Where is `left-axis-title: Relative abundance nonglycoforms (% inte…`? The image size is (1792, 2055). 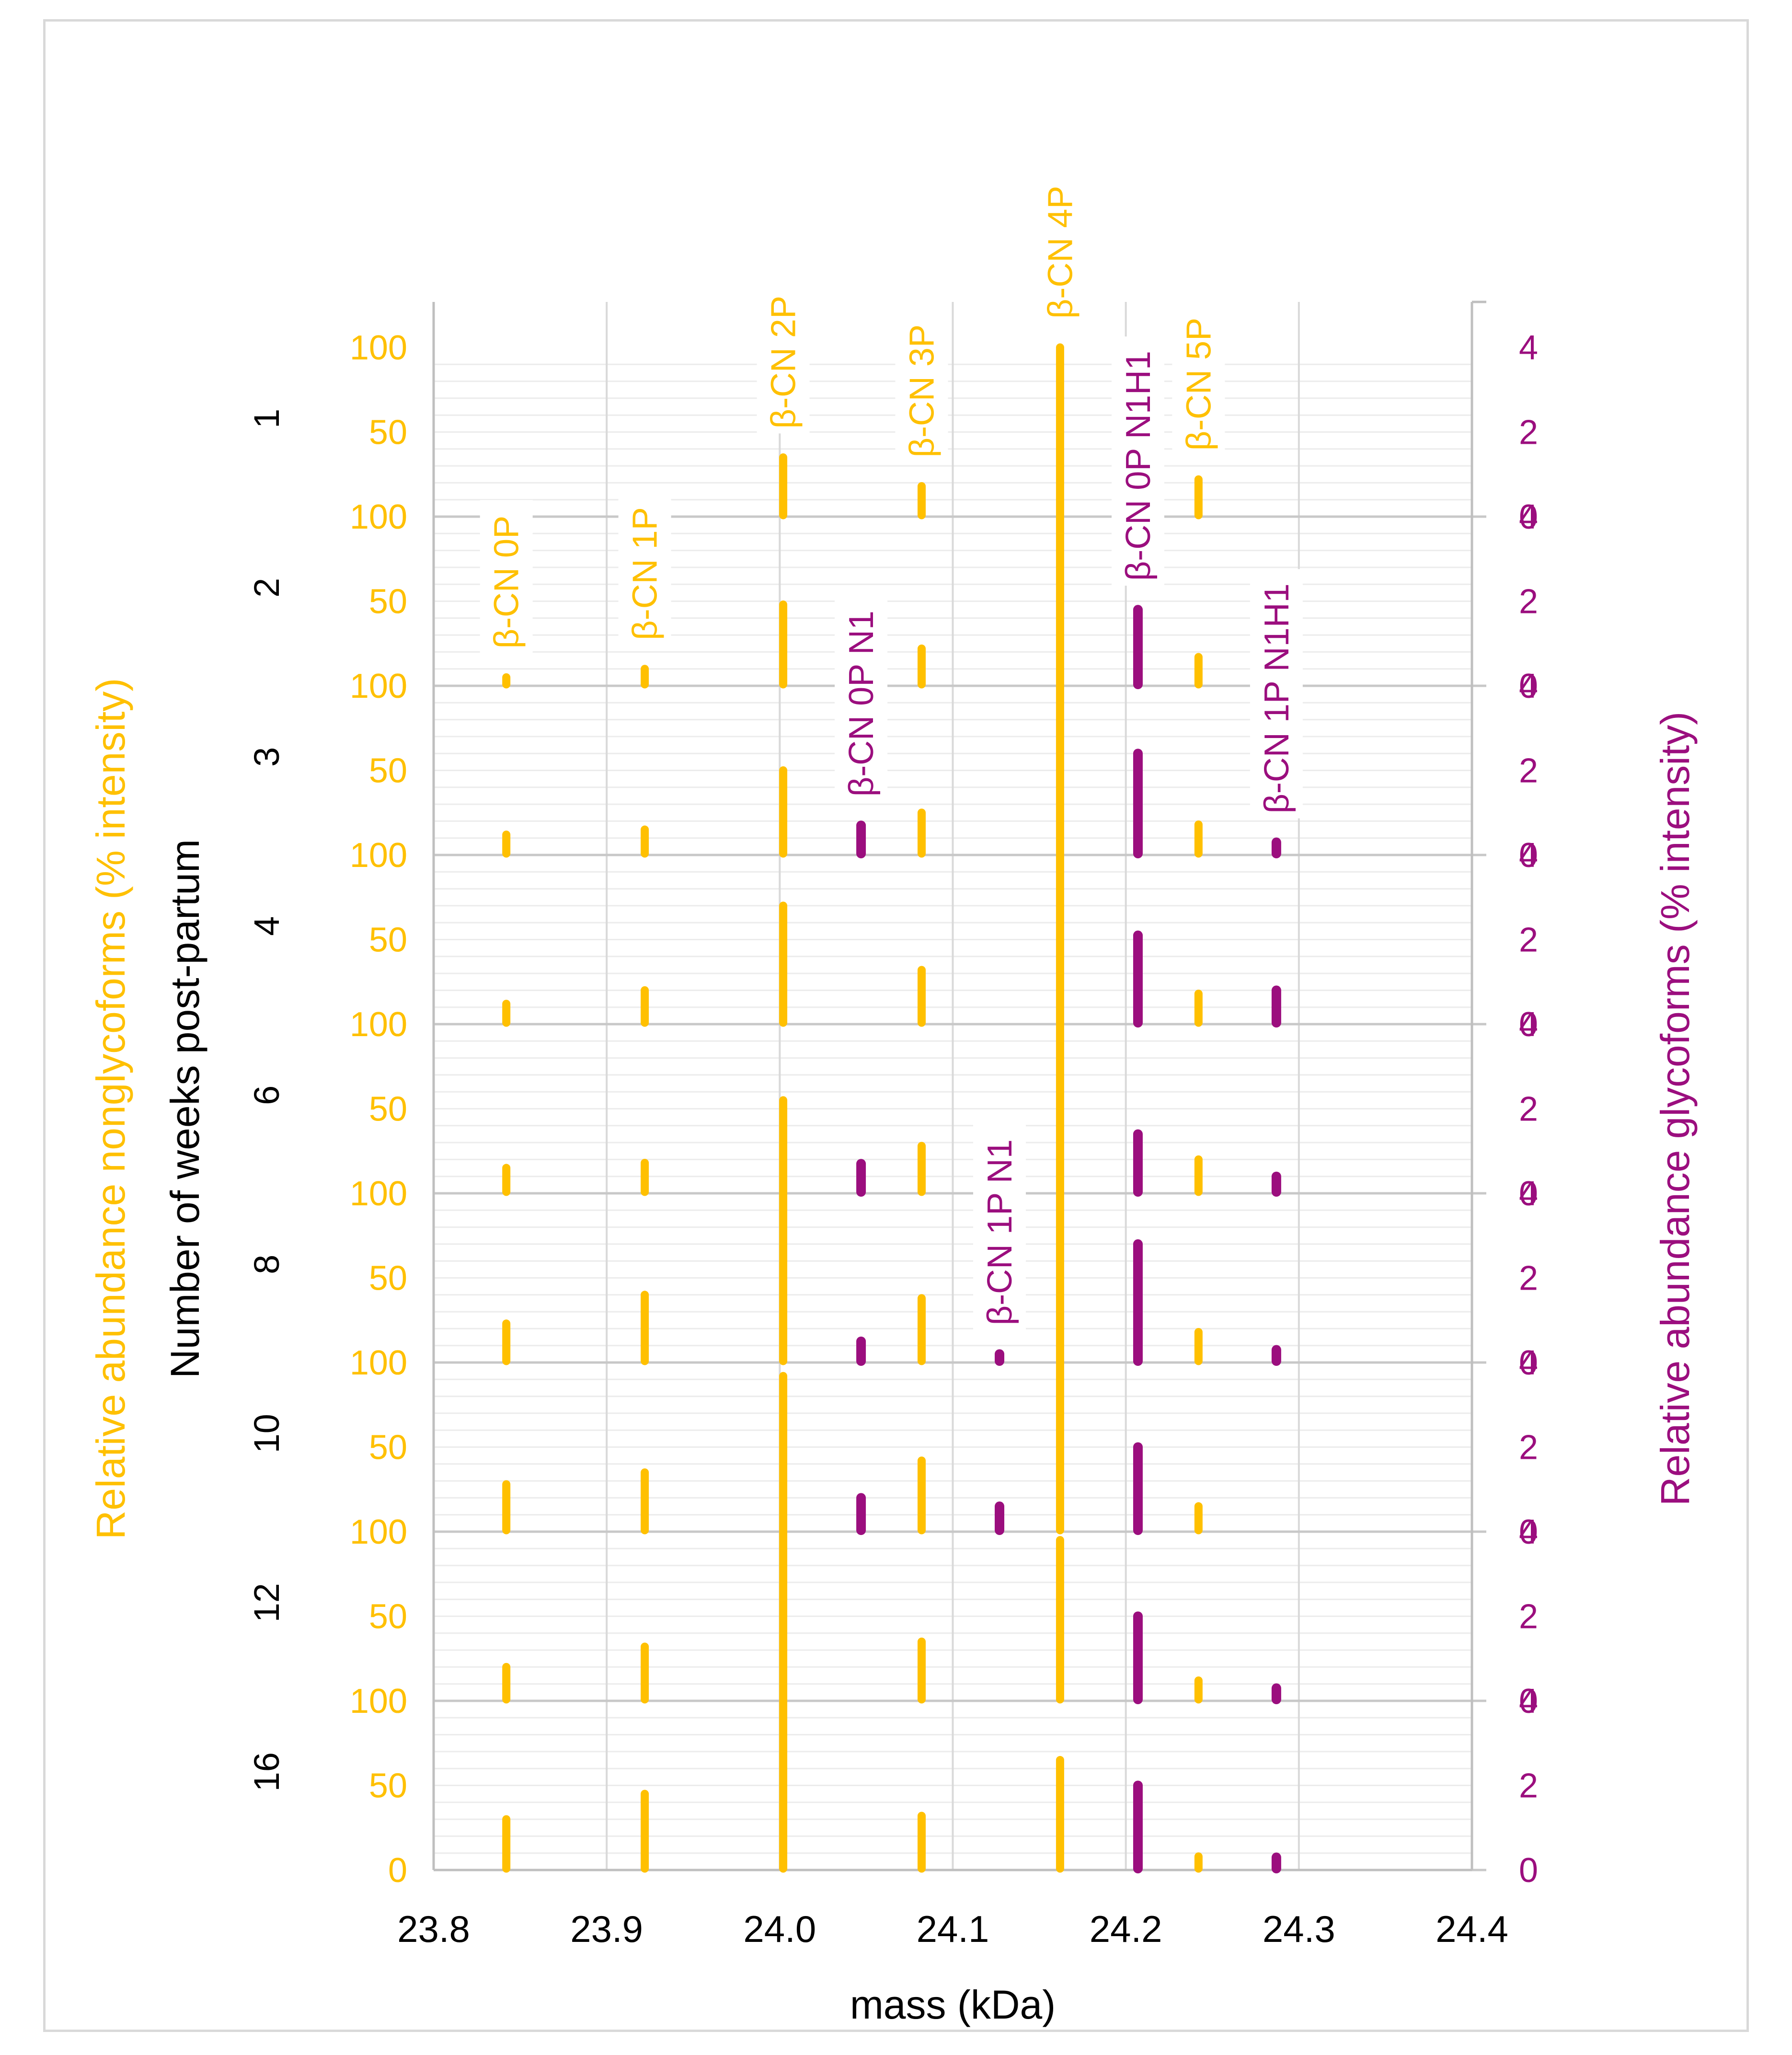 left-axis-title: Relative abundance nonglycoforms (% inte… is located at coordinates (111, 1109).